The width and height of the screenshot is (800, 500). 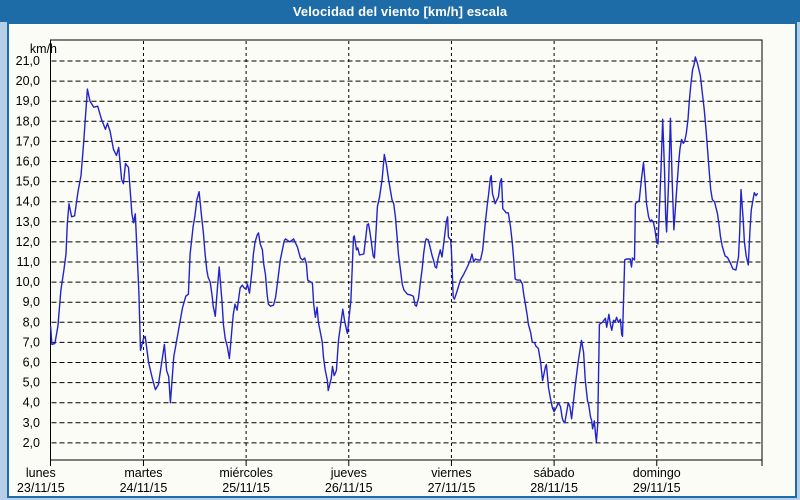 I want to click on title-bar: Velocidad del viento [km/h] escala, so click(x=400, y=11).